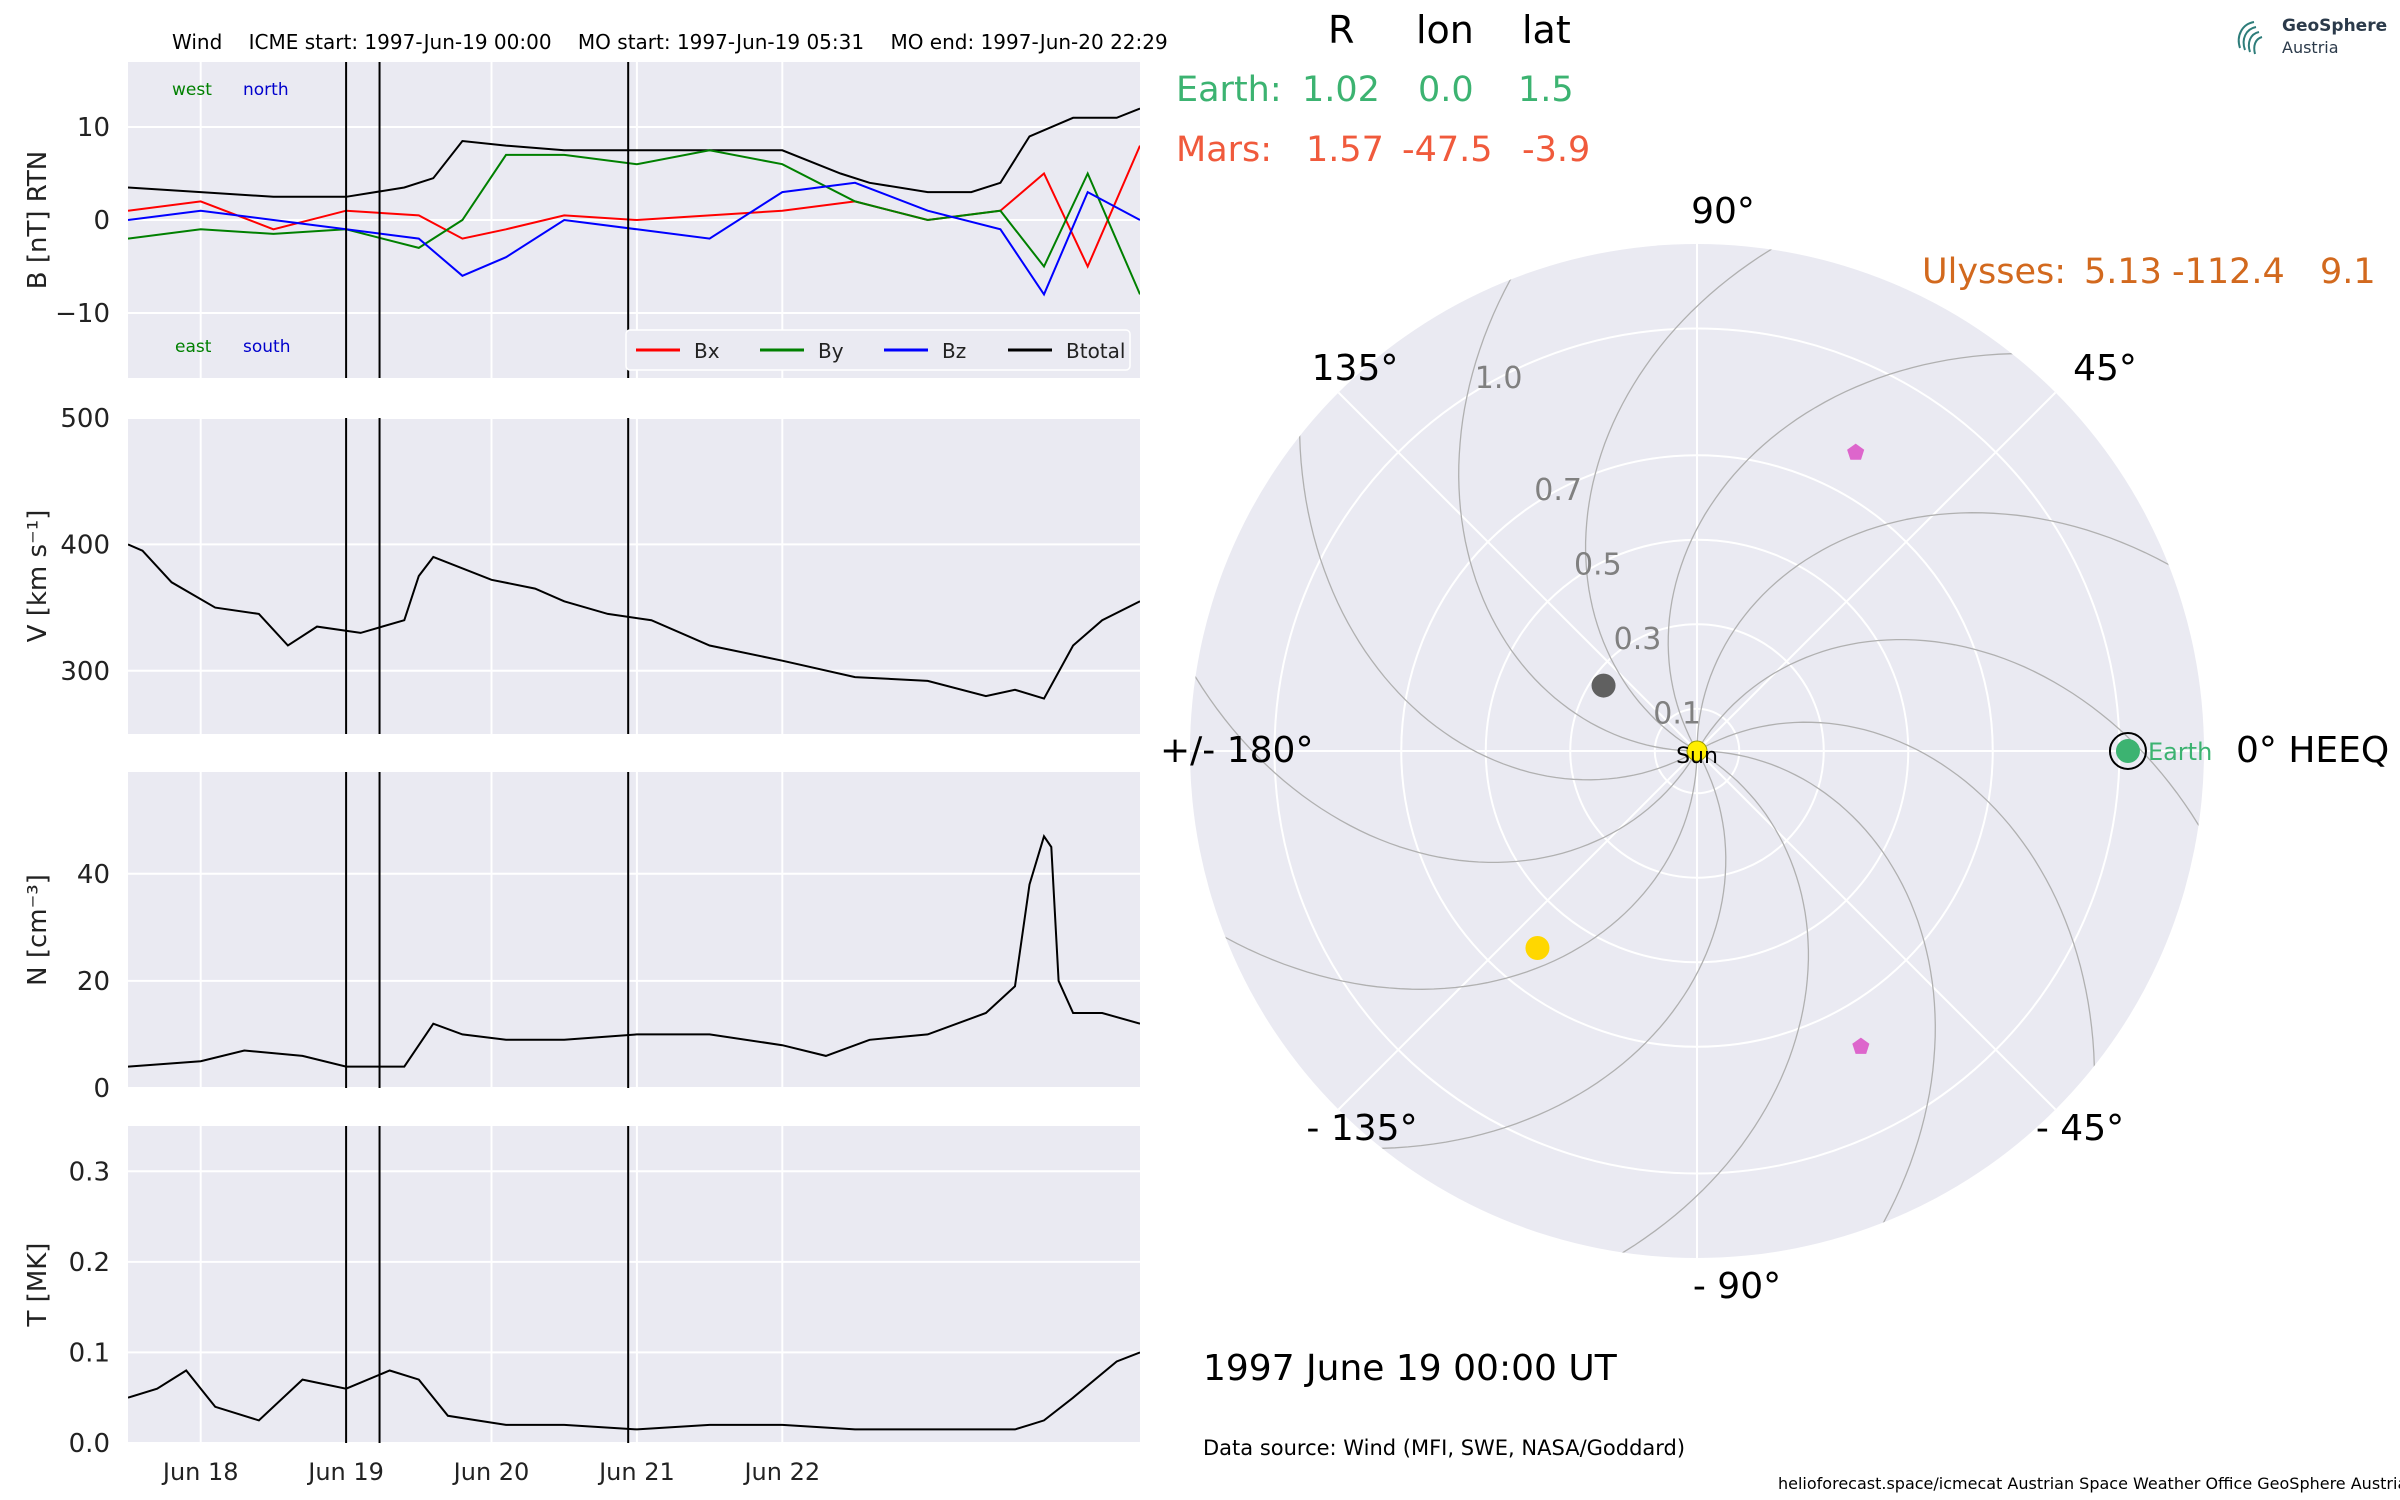 This screenshot has width=2400, height=1500. I want to click on series-line-v, so click(634, 621).